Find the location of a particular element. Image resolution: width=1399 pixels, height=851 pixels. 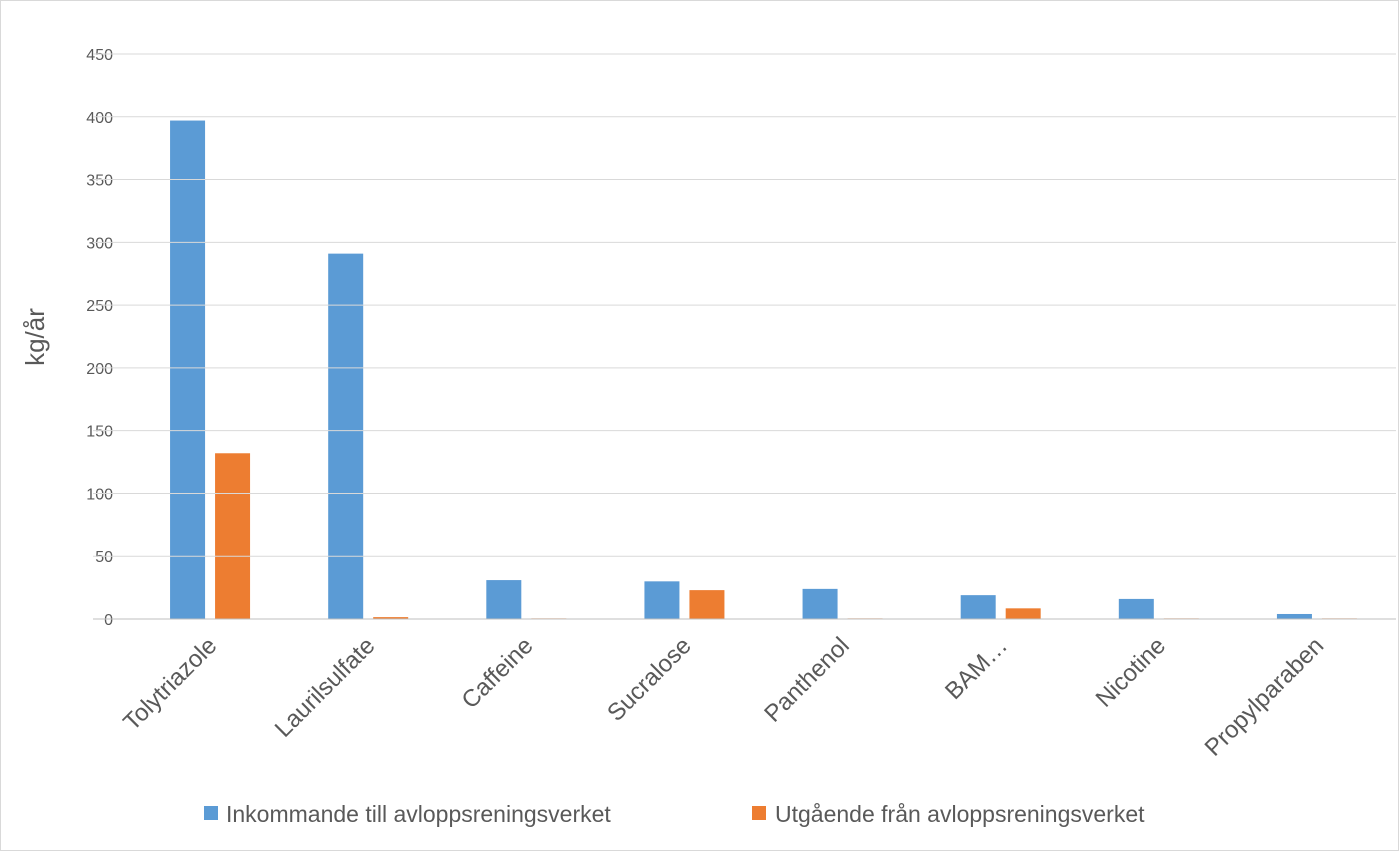

y-tick-label: 150 is located at coordinates (99, 432).